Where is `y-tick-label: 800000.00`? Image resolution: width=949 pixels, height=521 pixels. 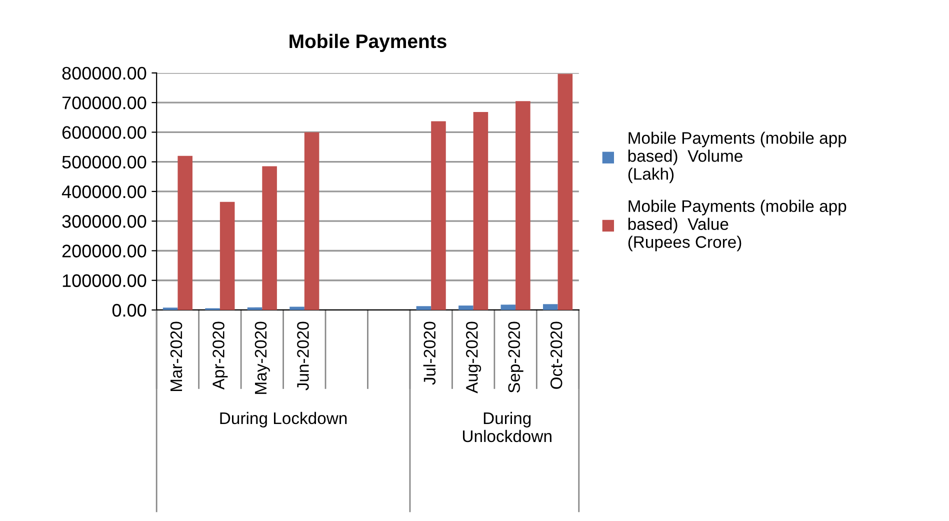
y-tick-label: 800000.00 is located at coordinates (104, 73).